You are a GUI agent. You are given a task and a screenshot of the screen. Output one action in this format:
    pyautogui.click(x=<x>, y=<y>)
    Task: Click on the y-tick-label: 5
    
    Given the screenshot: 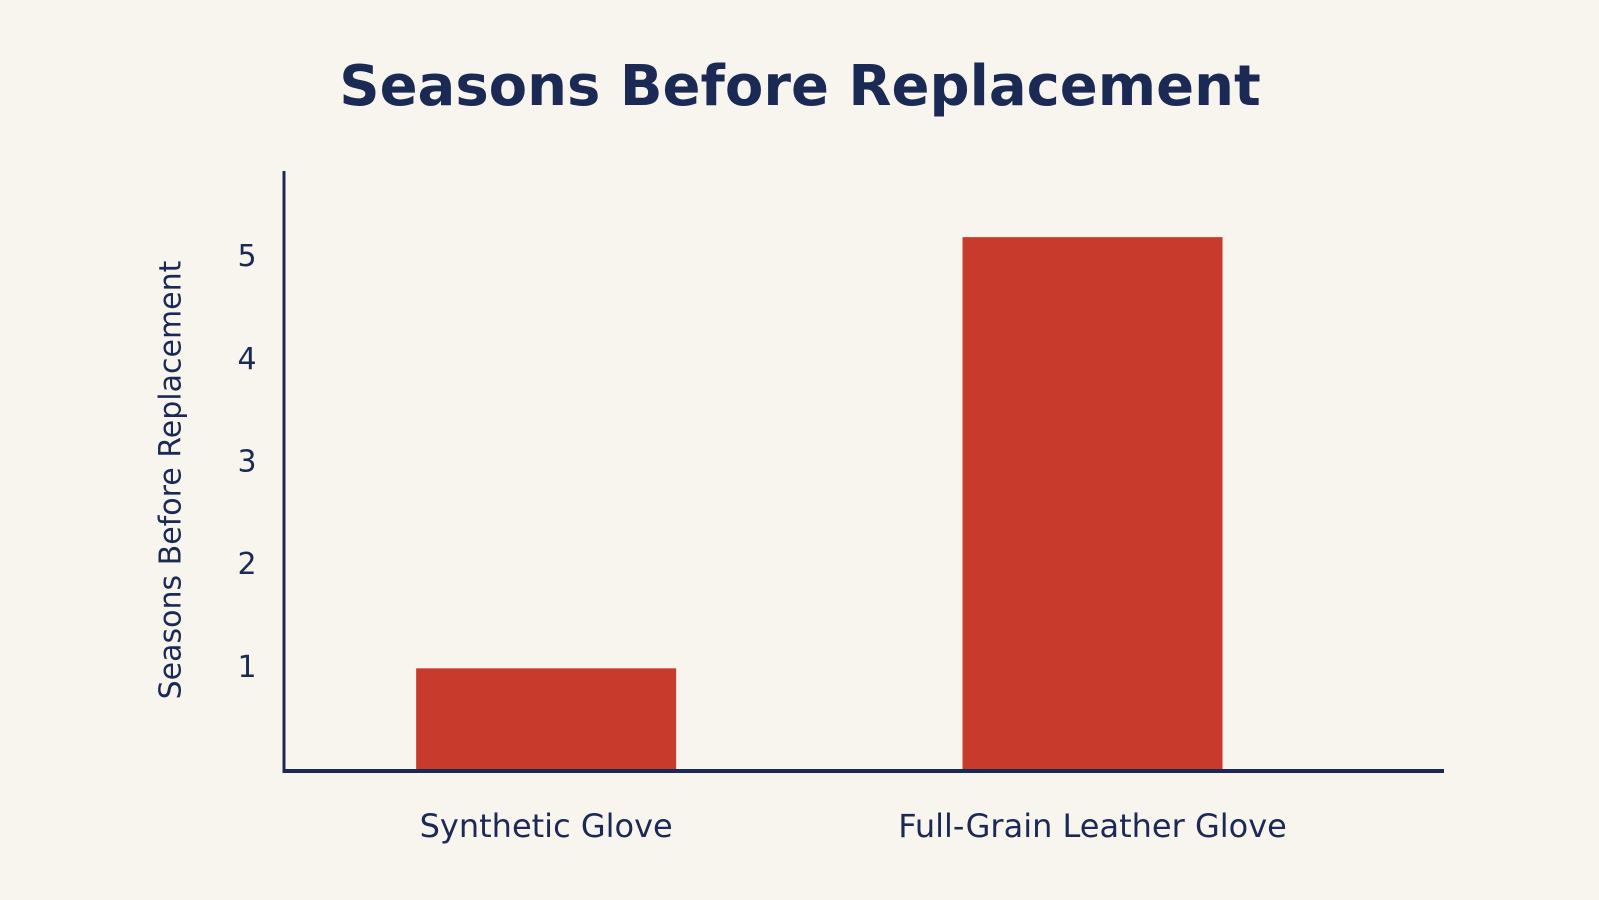 What is the action you would take?
    pyautogui.click(x=246, y=256)
    